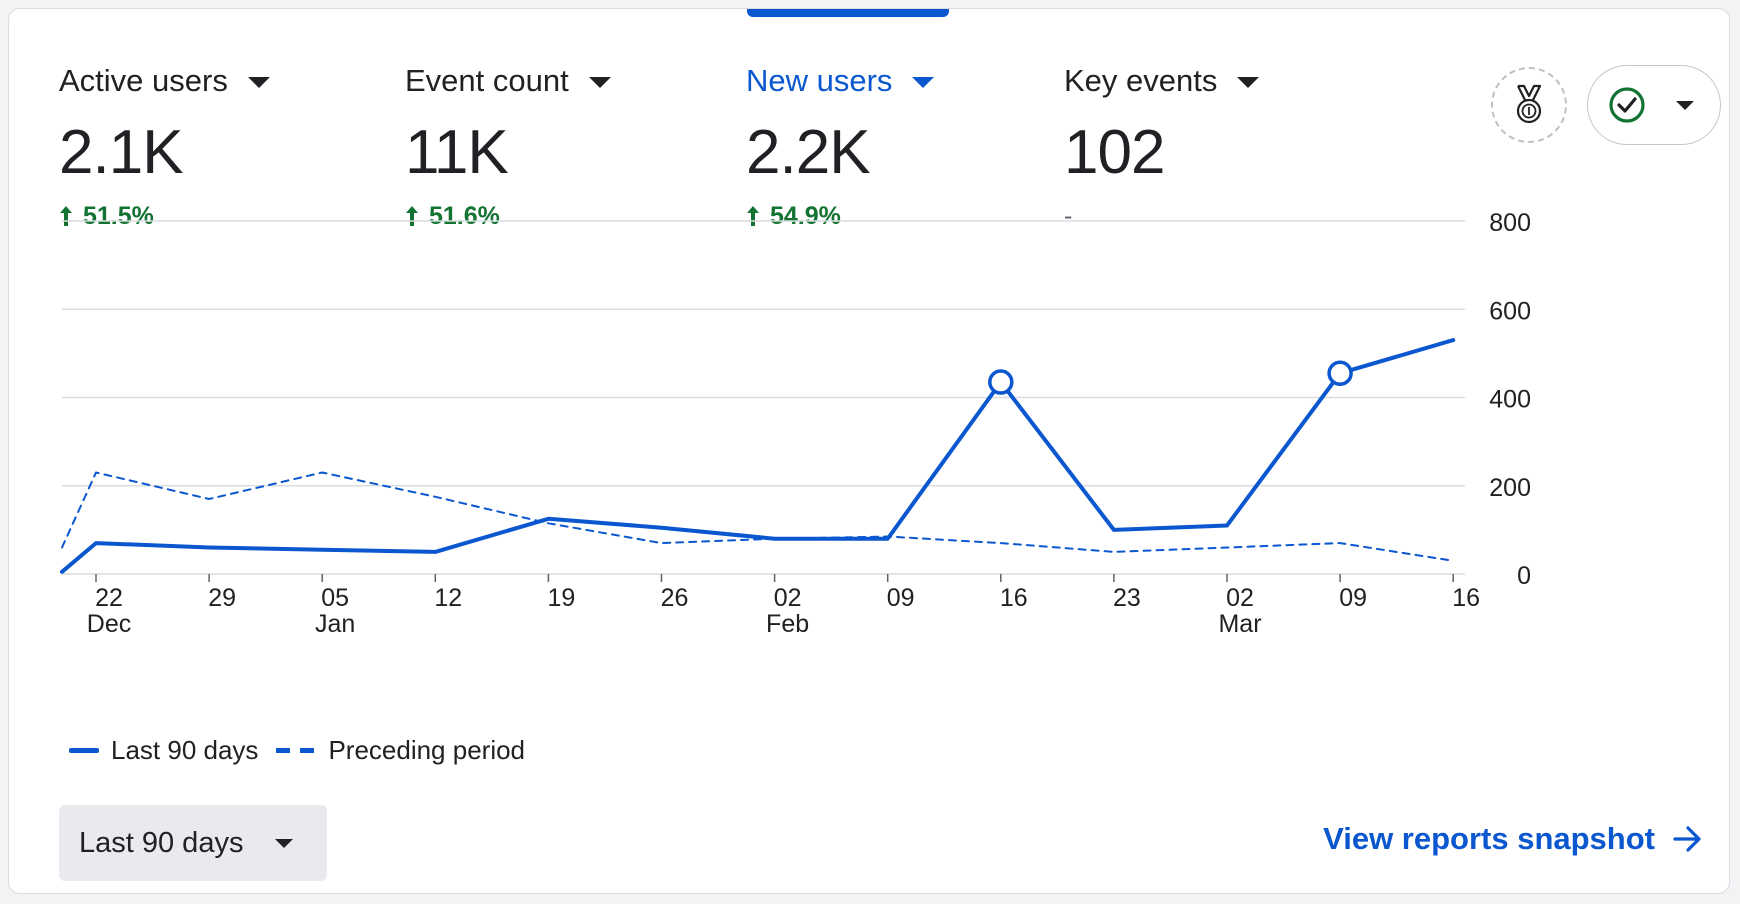 The image size is (1740, 904). Describe the element at coordinates (118, 216) in the screenshot. I see `metric-change-text: 51.5%` at that location.